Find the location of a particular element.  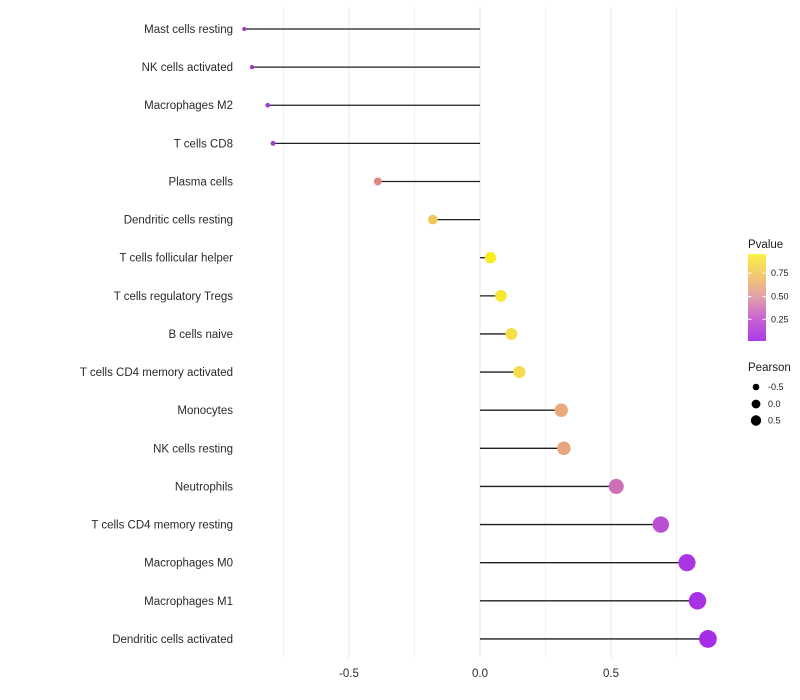

legend: Pvalue 0.75 0.50 0.25 Pearson -0.5 0.0 0.5 is located at coordinates (769, 332).